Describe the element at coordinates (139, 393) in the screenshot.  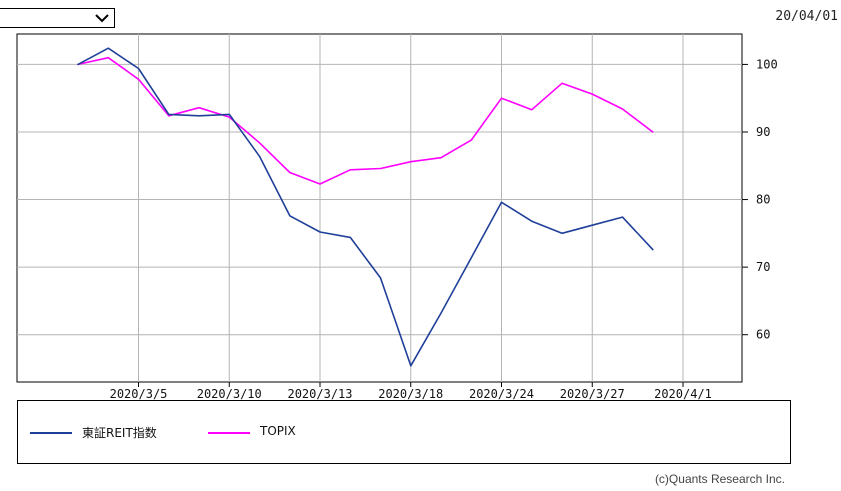
I see `x-tick-label: 2020/3/5` at that location.